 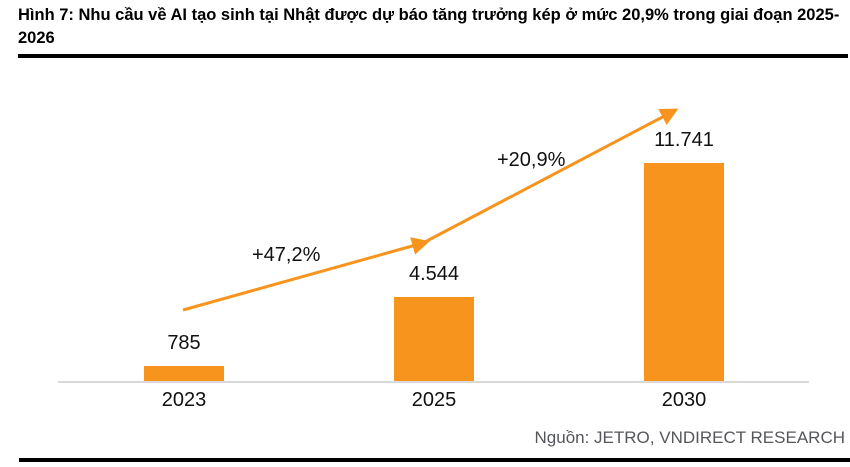 I want to click on source-credit: Nguồn: JETRO, VNDIRECT RESEARCH, so click(x=689, y=437).